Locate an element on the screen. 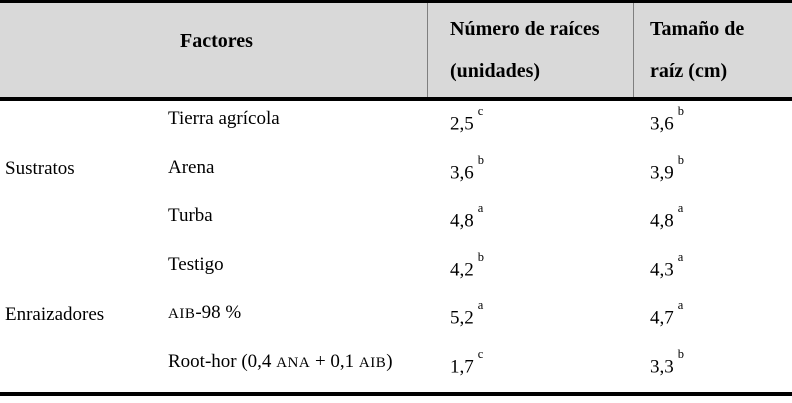 The image size is (792, 403). header-tamano-raiz-line2: raíz (cm) is located at coordinates (689, 71).